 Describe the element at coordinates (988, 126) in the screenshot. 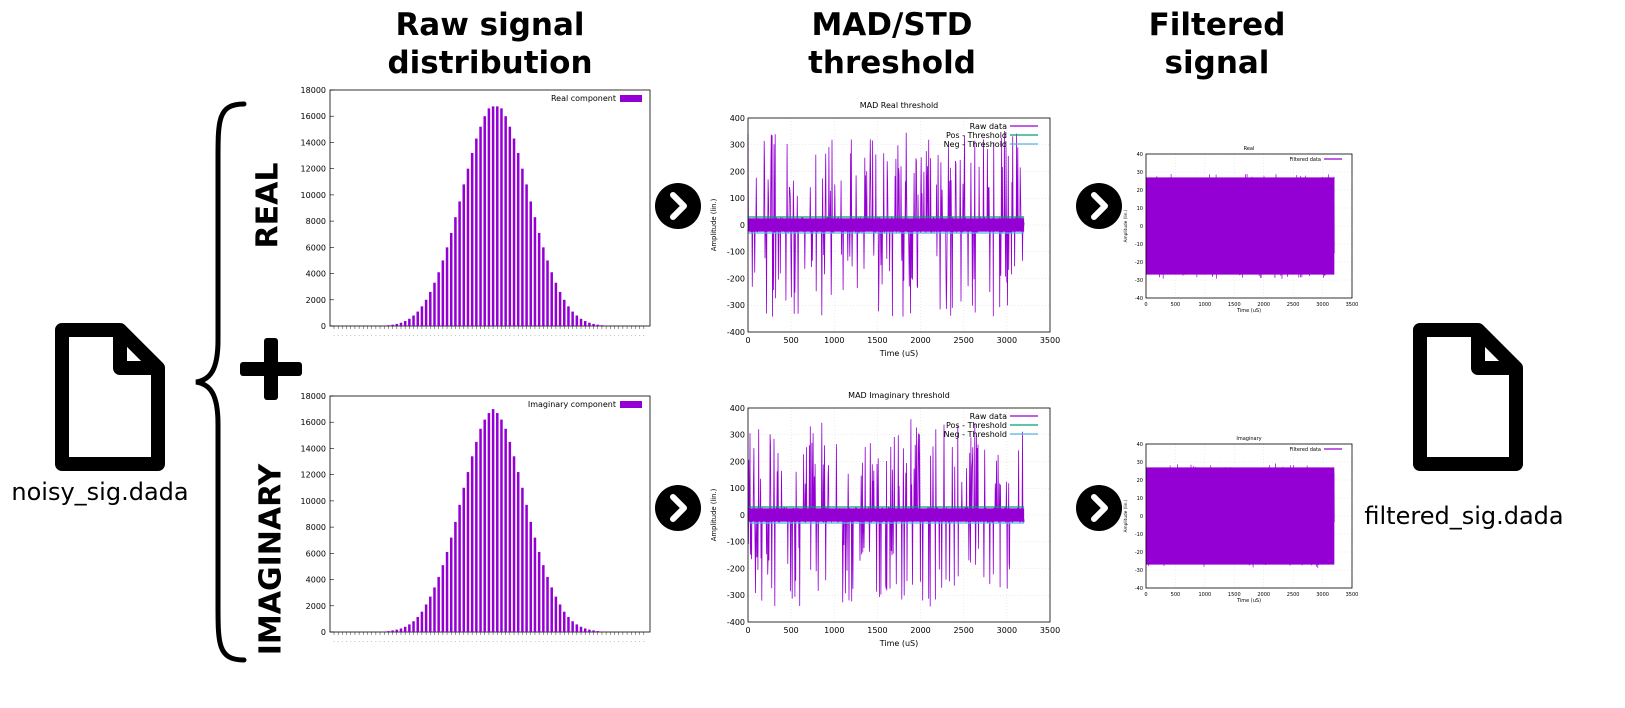

I see `legend-label: Raw data` at that location.